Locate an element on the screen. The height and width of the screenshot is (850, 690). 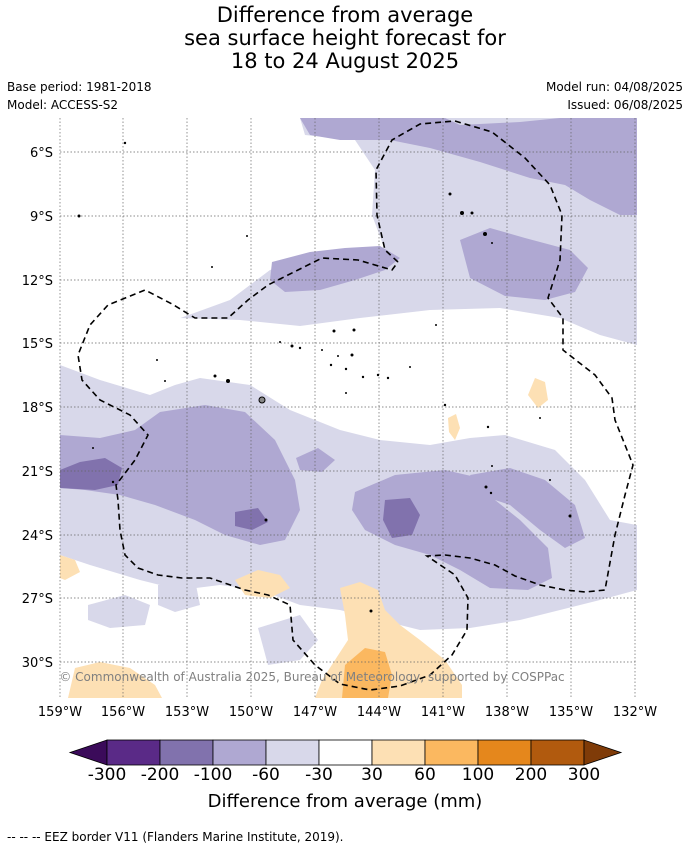
longitude-label: 135°W is located at coordinates (571, 712).